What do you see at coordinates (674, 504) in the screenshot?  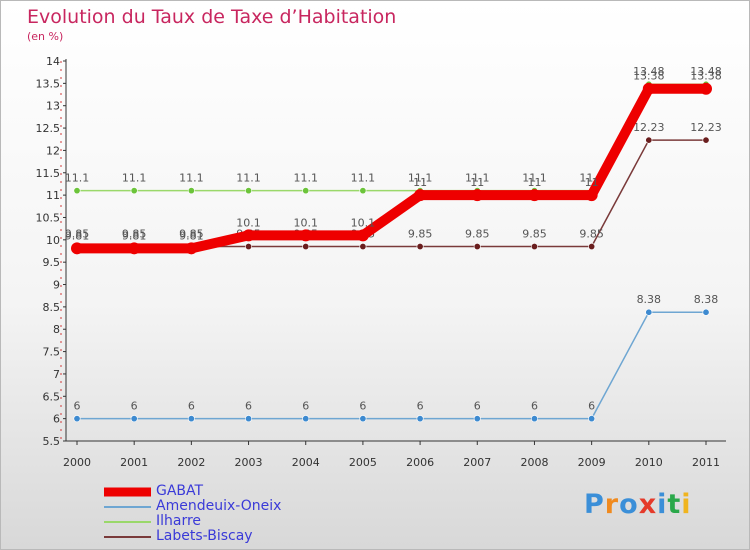 I see `logo-letter: t` at bounding box center [674, 504].